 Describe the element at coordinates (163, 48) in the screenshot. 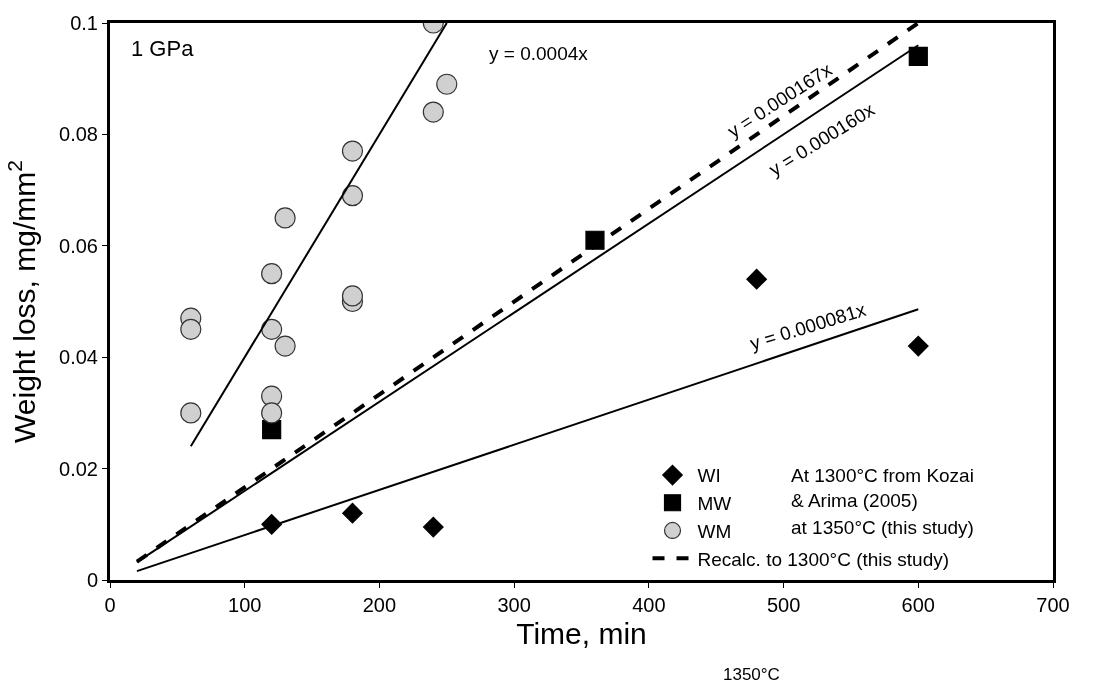

I see `annotation: 1 GPa` at that location.